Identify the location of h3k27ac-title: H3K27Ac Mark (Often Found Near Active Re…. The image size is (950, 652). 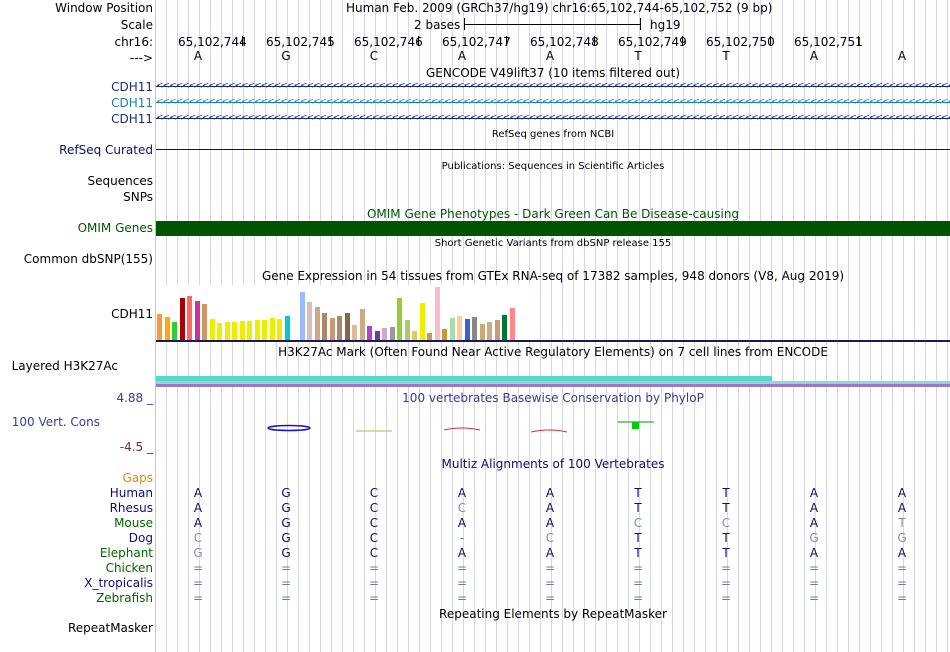
(553, 352).